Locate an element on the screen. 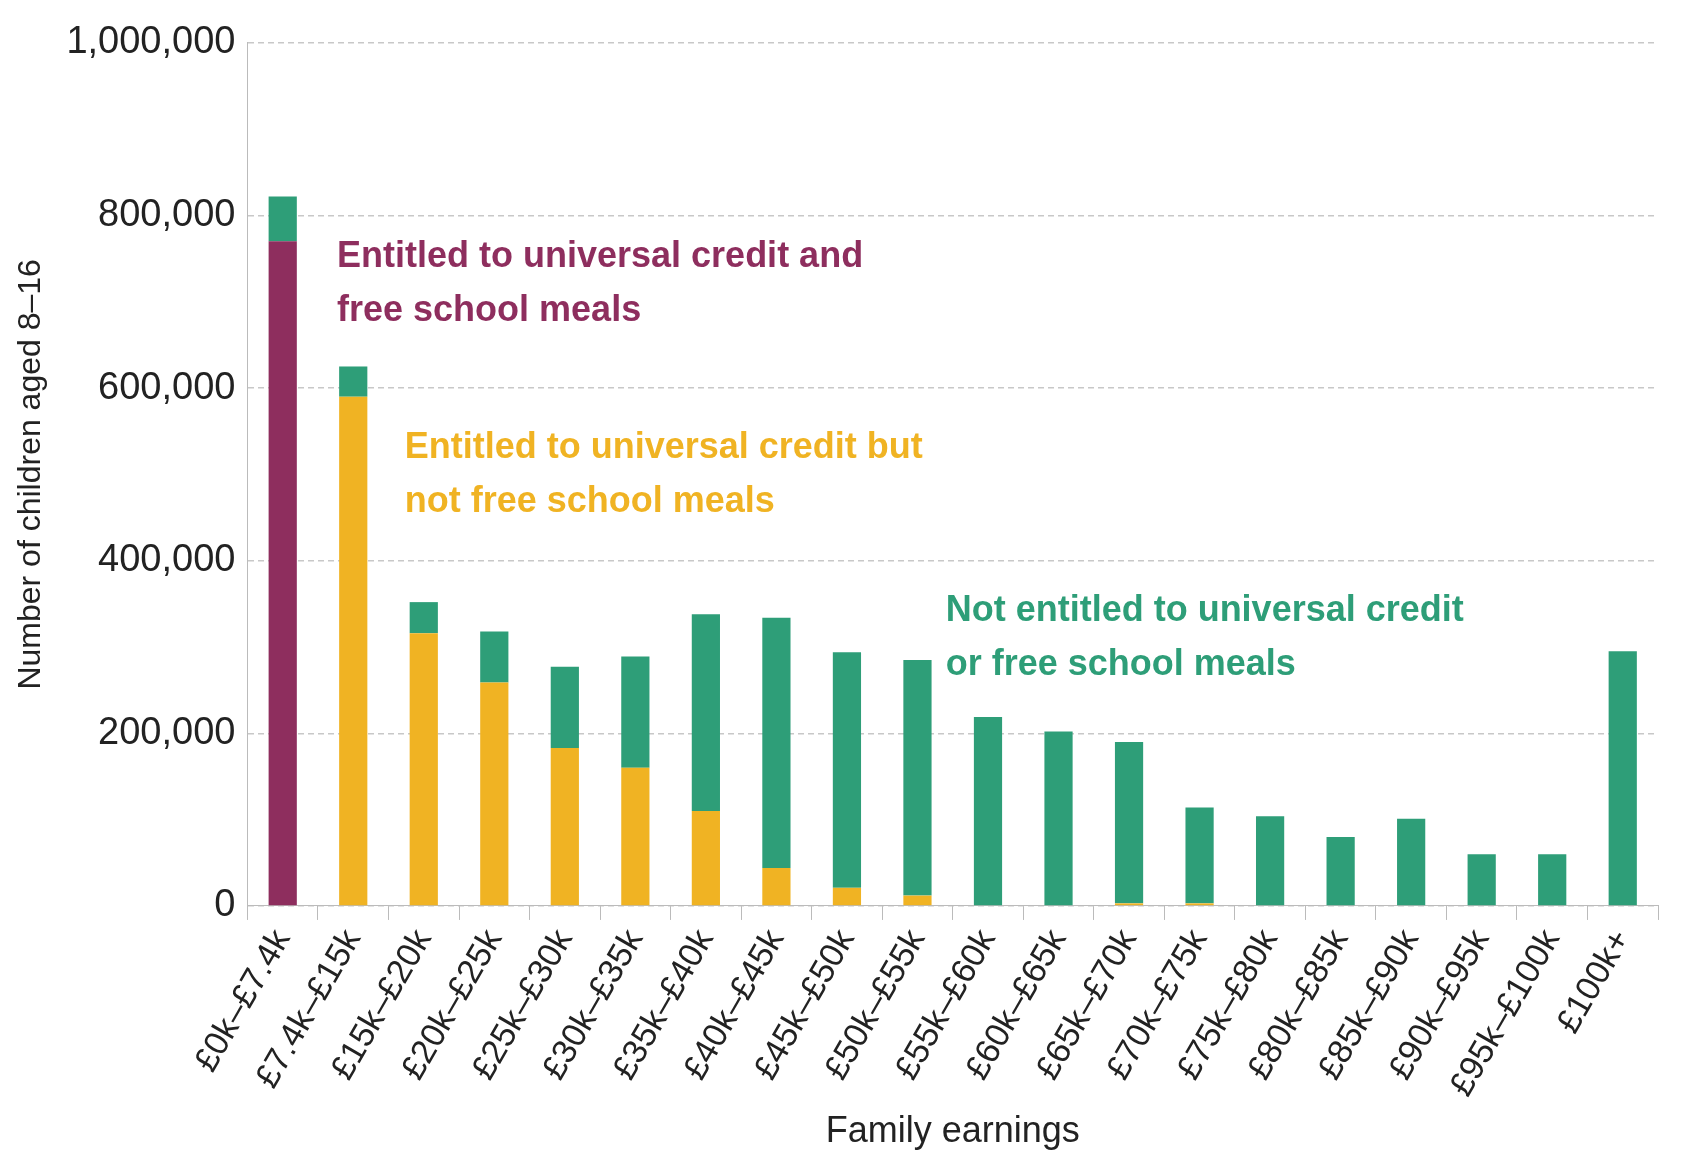  y-tick-label: 200,000 is located at coordinates (167, 730).